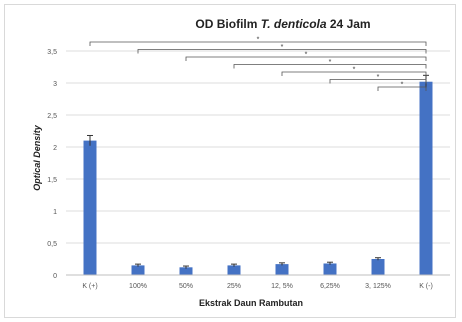 Image resolution: width=462 pixels, height=322 pixels. Describe the element at coordinates (257, 286) in the screenshot. I see `x-tick-labels: K (+) 100% 50% 25% 12, 5% 6,25% 3, 125% K (-)` at that location.